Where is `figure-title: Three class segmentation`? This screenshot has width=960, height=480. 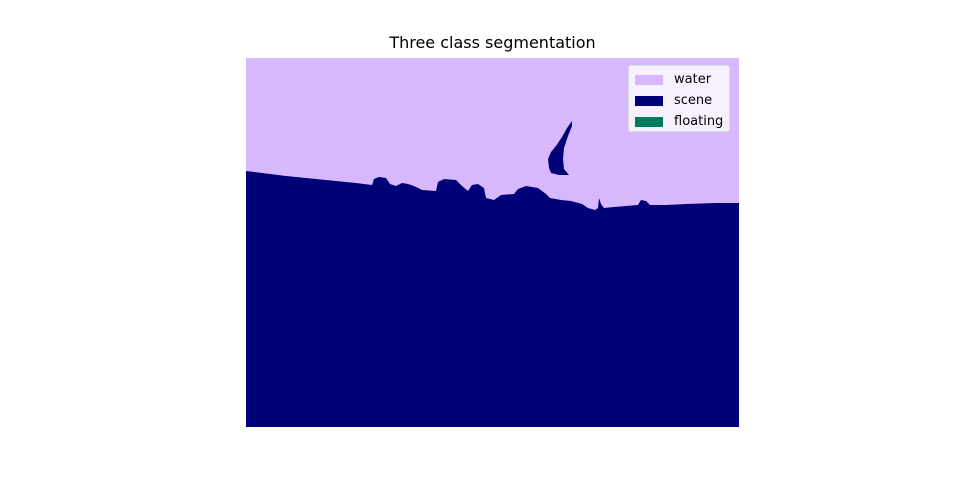 figure-title: Three class segmentation is located at coordinates (492, 42).